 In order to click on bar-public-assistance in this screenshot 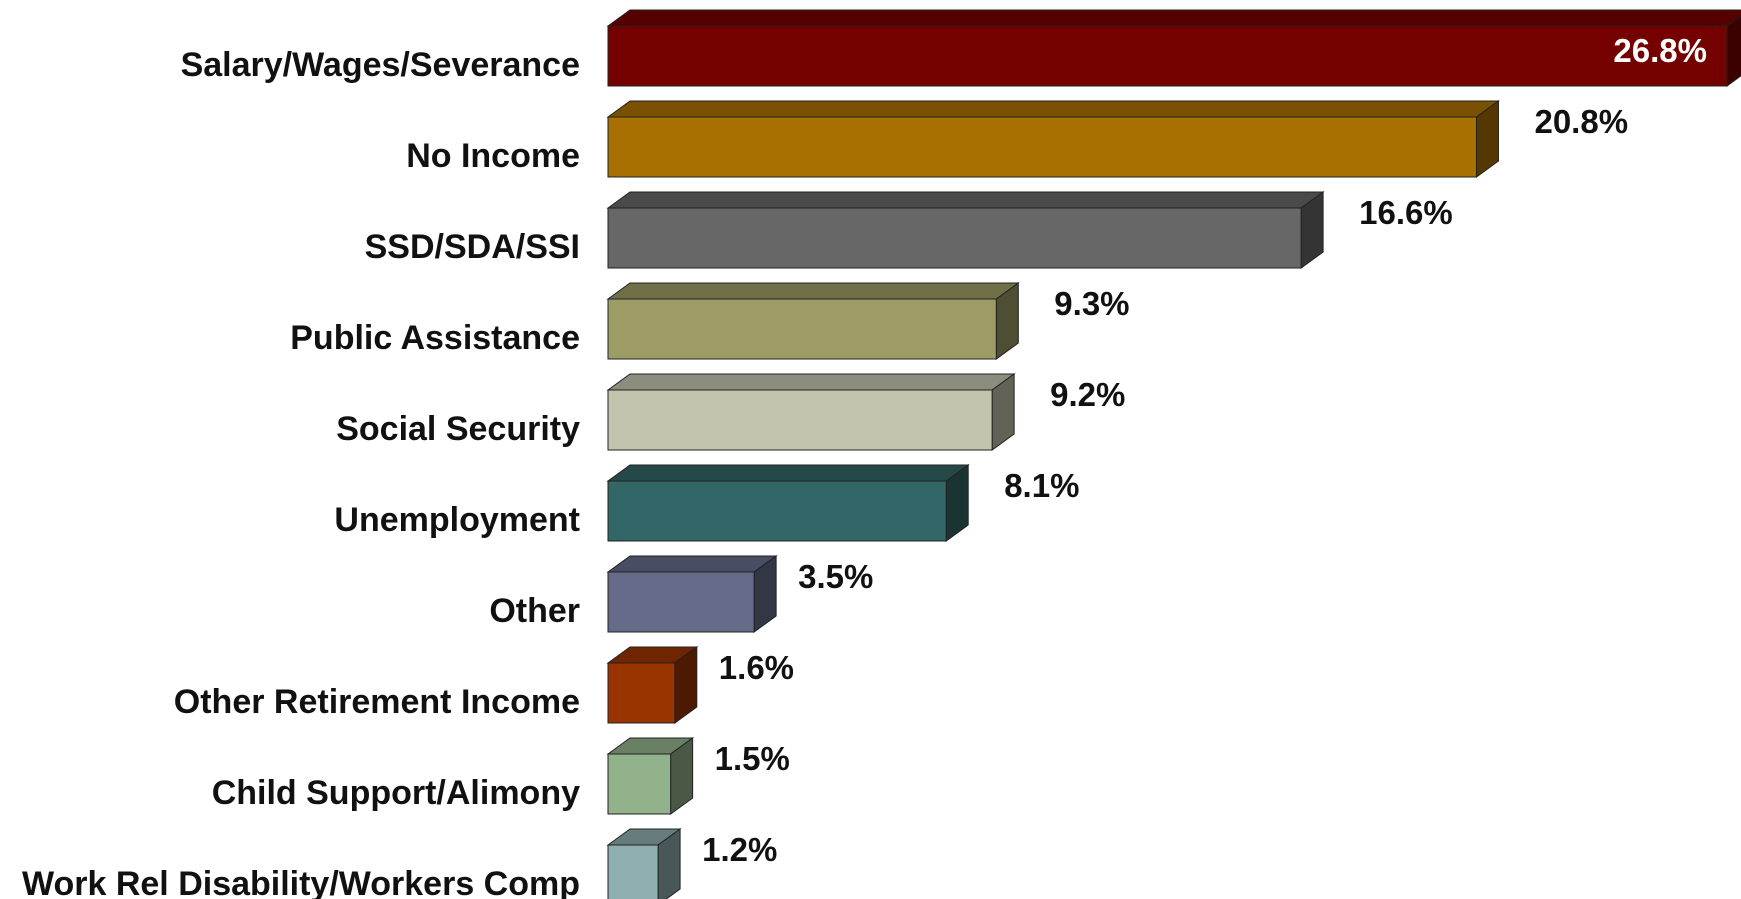, I will do `click(813, 321)`.